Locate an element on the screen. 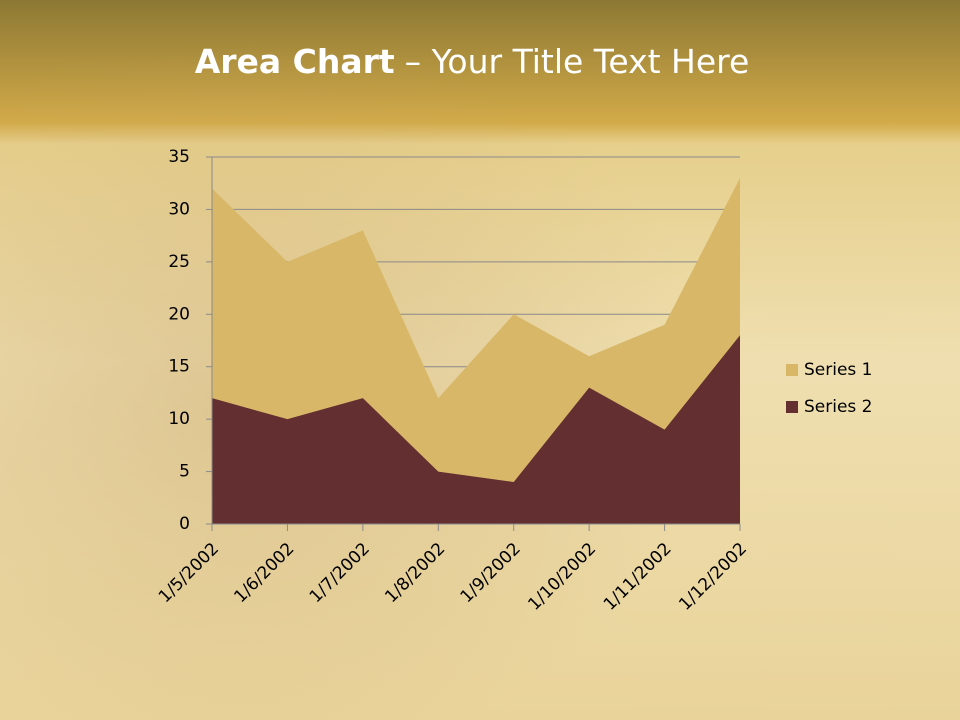  y-tick-label: 35 is located at coordinates (179, 157).